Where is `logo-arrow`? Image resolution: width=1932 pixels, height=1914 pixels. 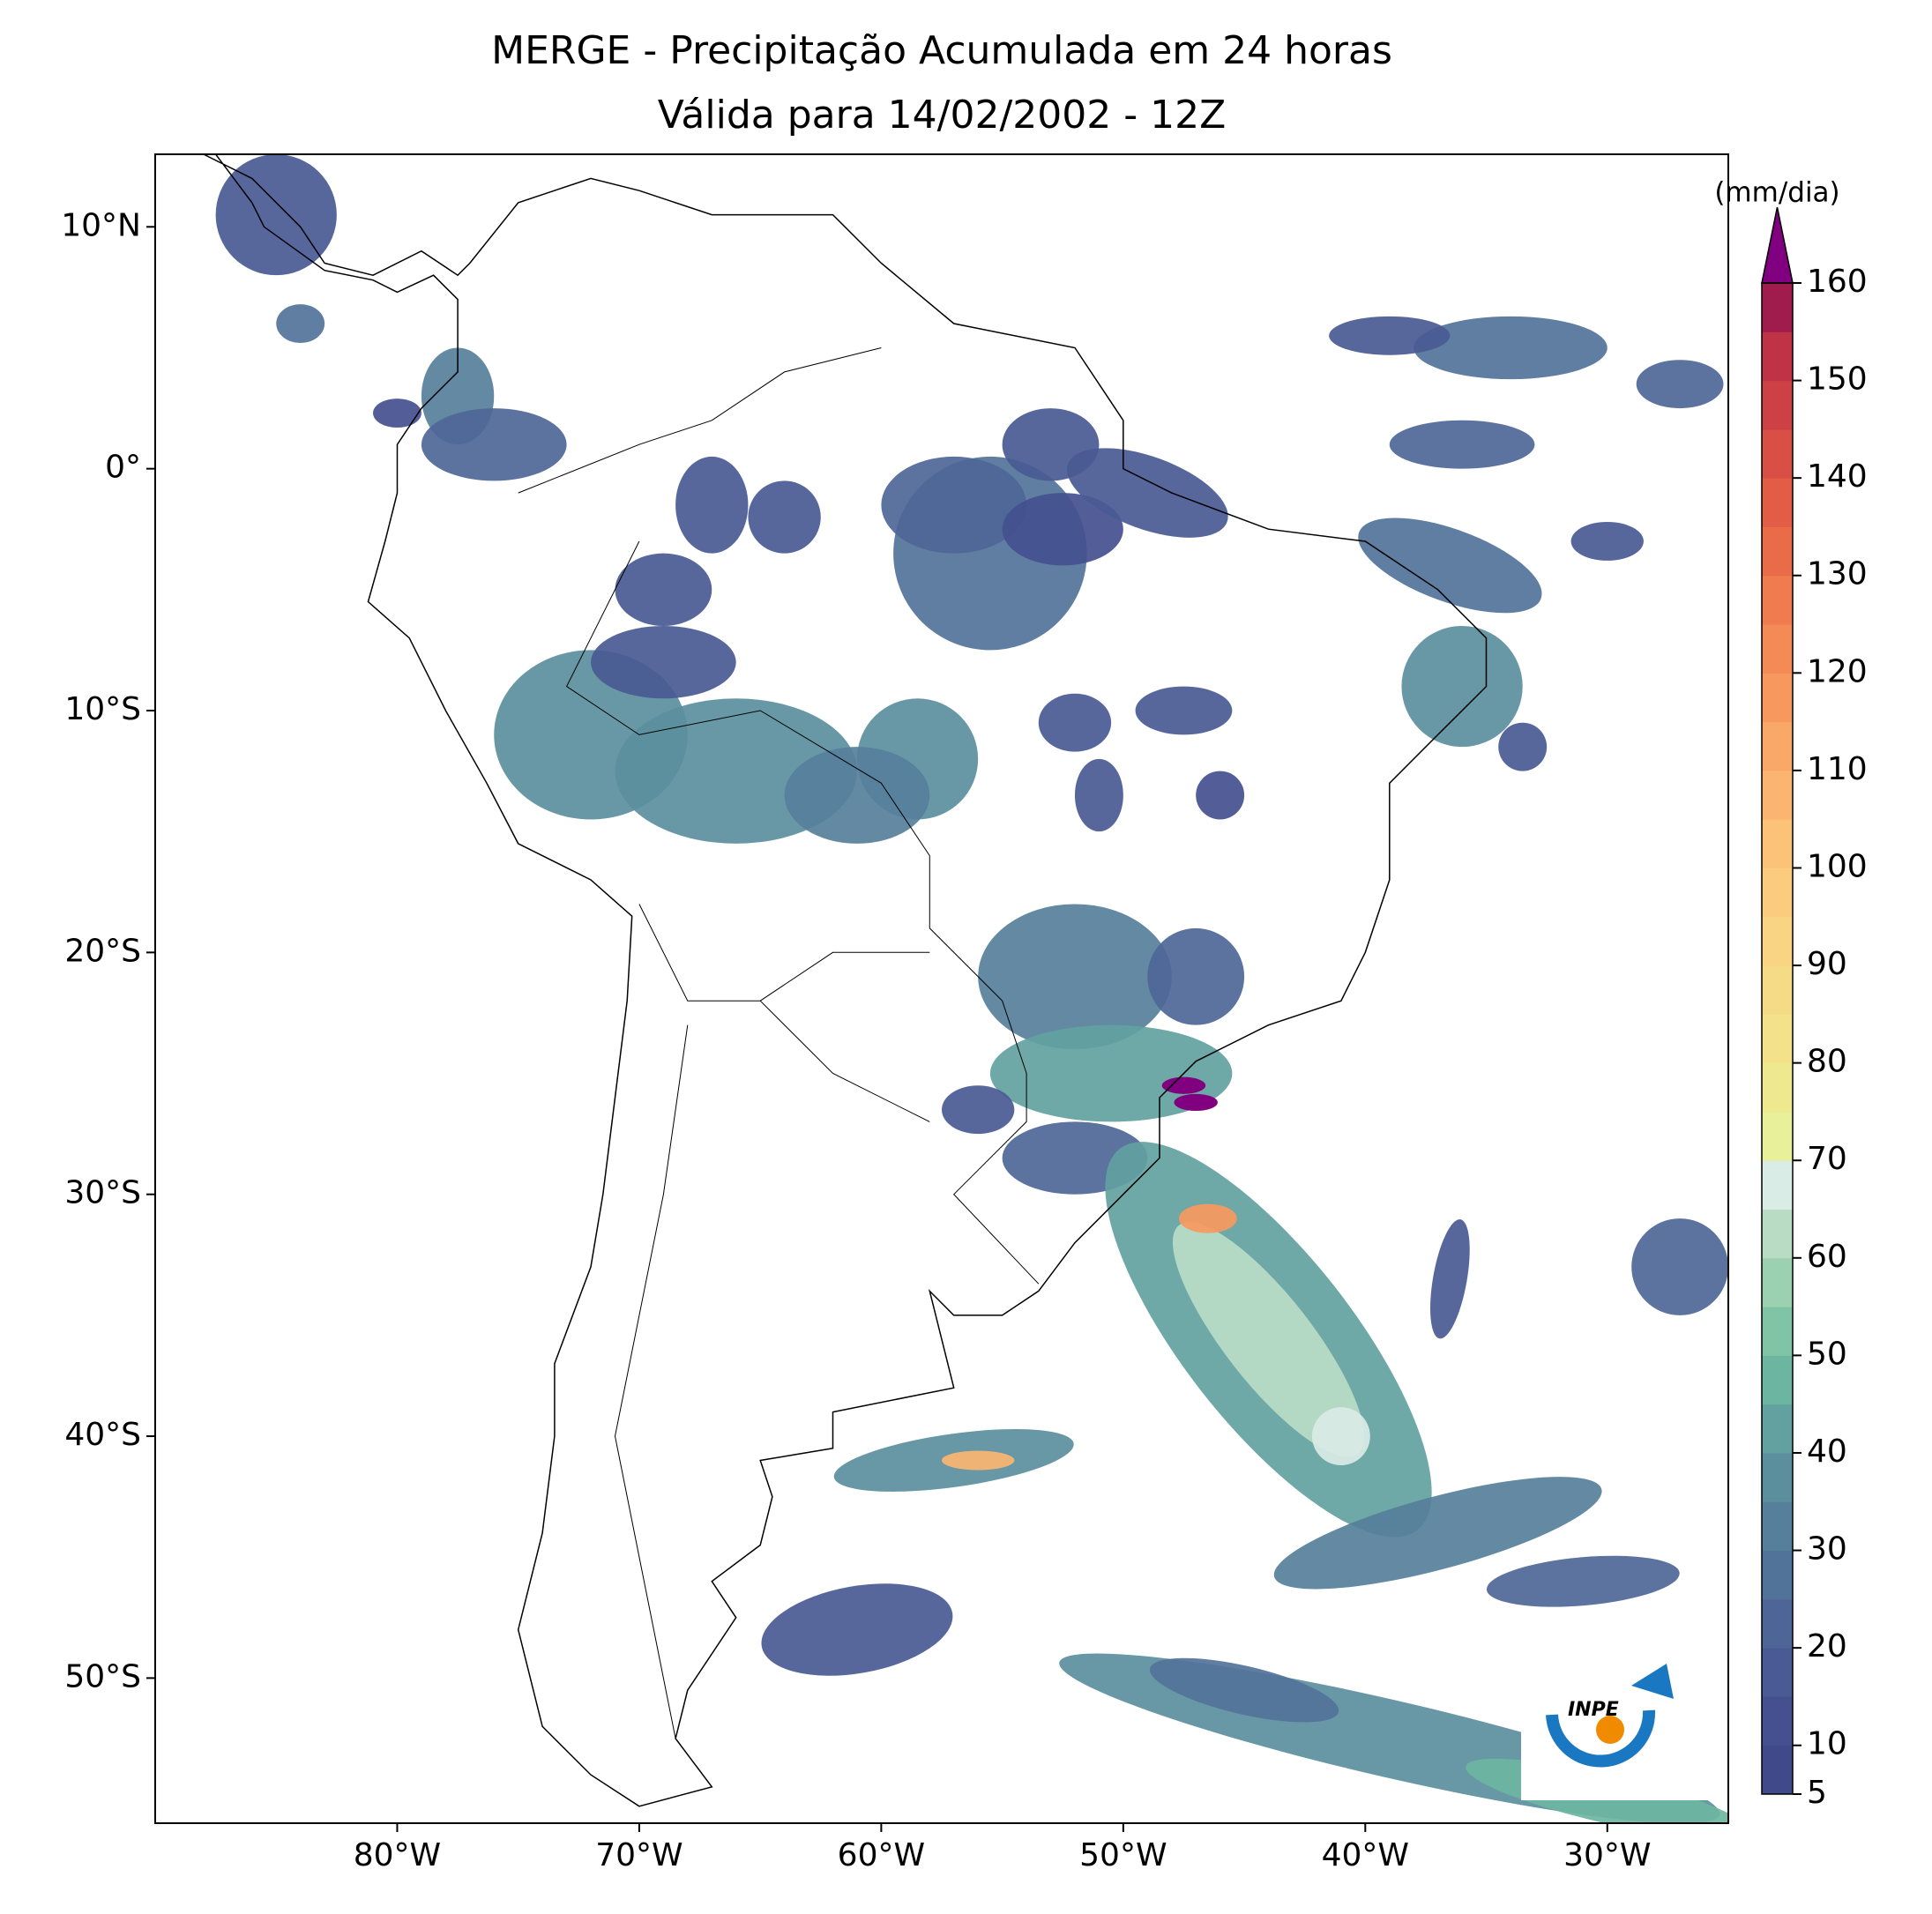
logo-arrow is located at coordinates (1652, 1681).